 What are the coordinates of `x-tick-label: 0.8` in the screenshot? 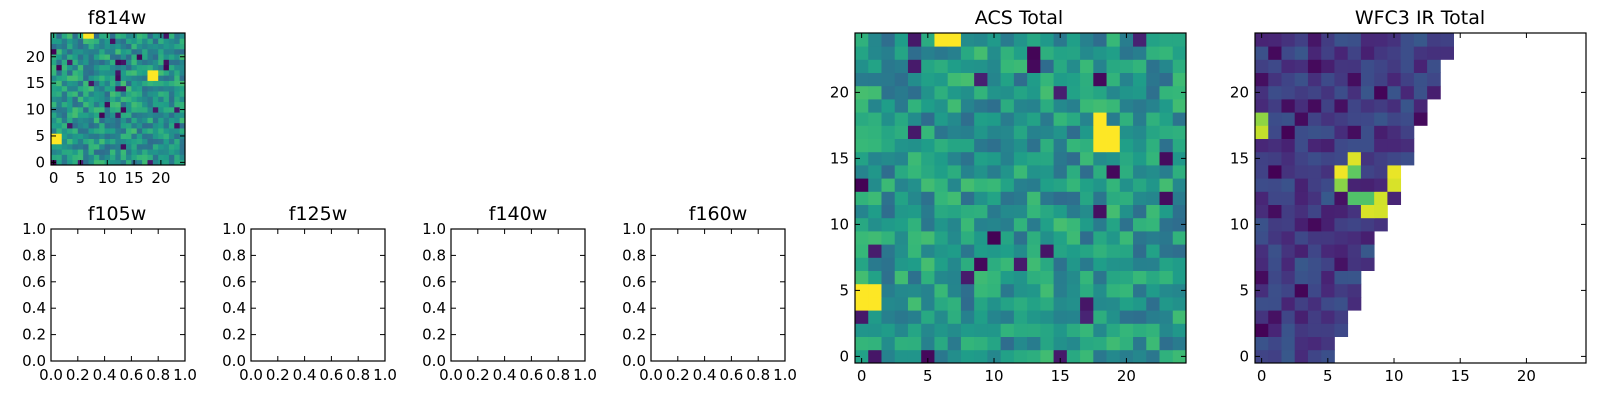 It's located at (158, 375).